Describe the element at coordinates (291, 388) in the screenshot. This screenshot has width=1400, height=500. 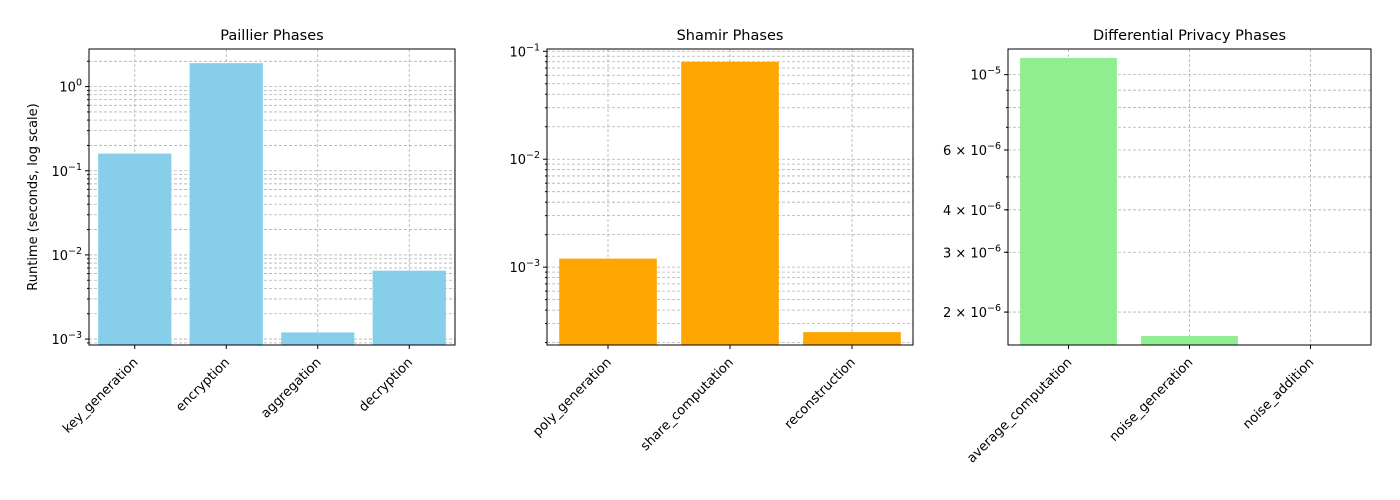
I see `x-tick-label: aggregation` at that location.